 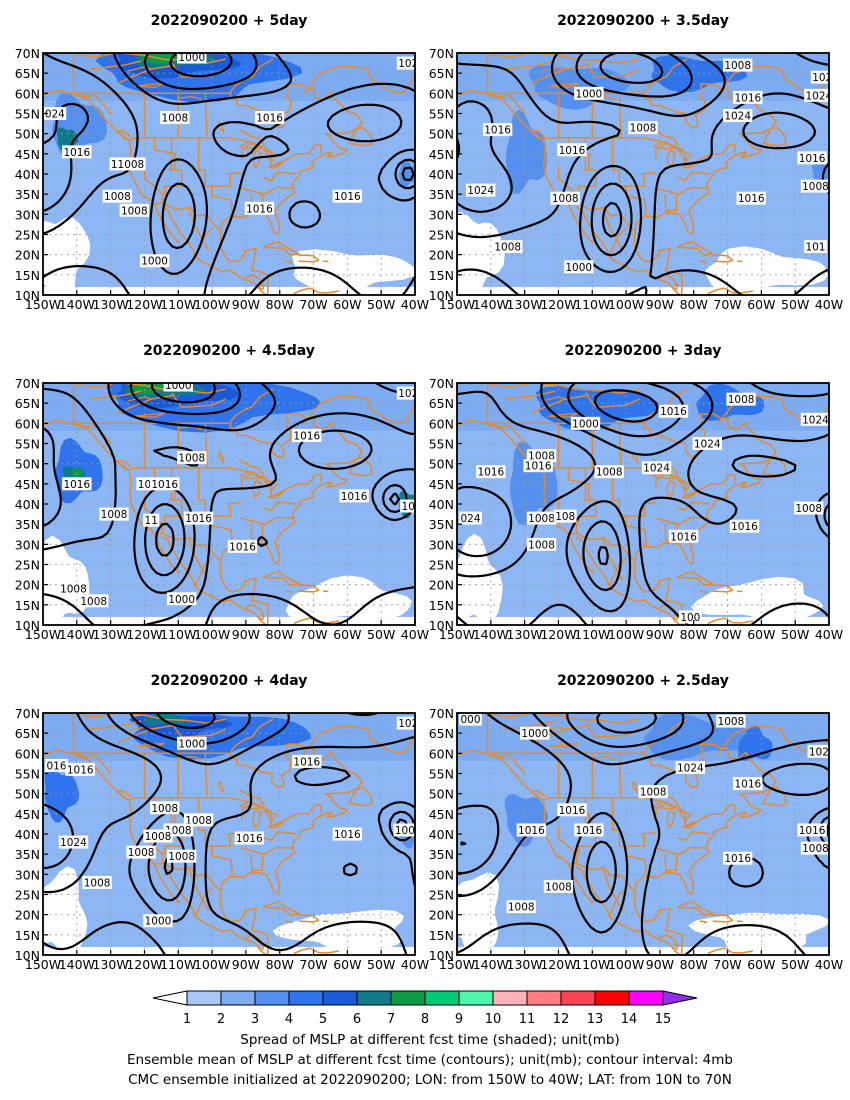 What do you see at coordinates (459, 1019) in the screenshot?
I see `colorbar-label: 9` at bounding box center [459, 1019].